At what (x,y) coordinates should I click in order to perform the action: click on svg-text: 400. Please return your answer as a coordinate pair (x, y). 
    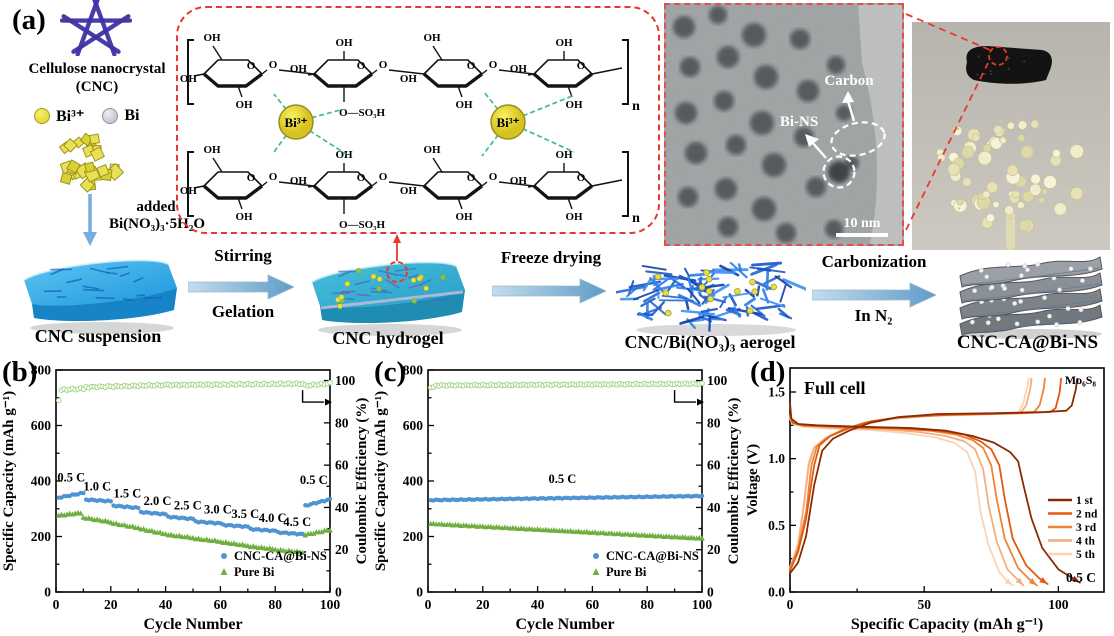
    Looking at the image, I should click on (41, 481).